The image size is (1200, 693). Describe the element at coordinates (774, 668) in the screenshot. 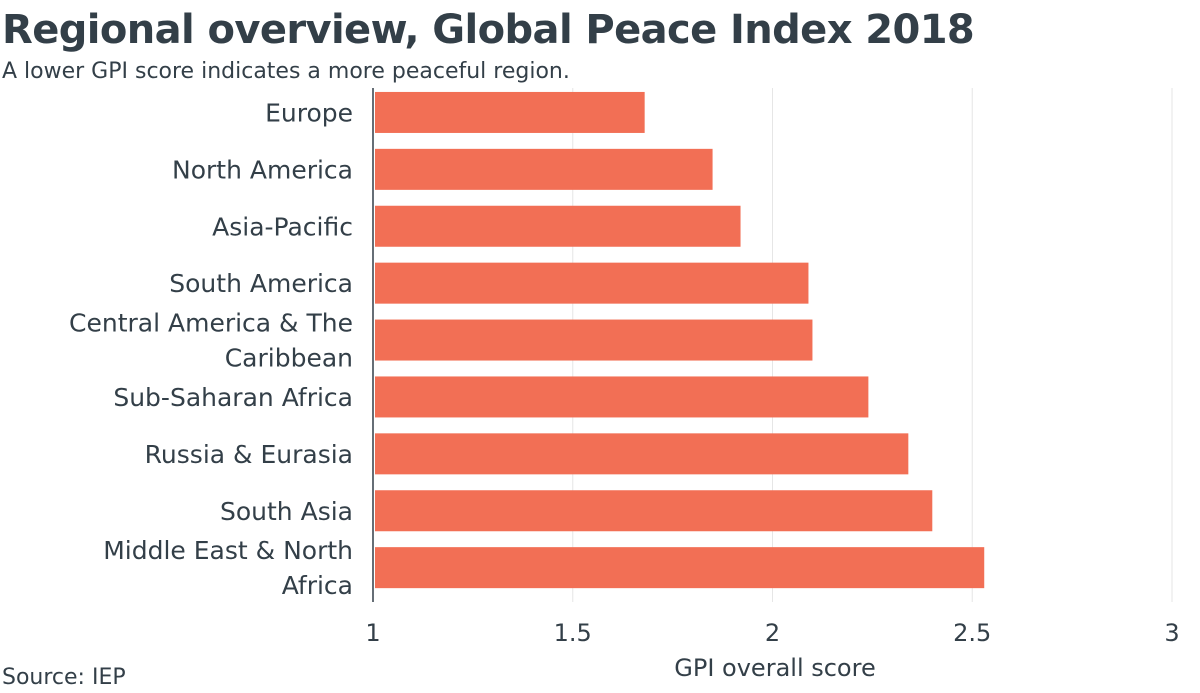

I see `x-axis-title: GPI overall score` at that location.